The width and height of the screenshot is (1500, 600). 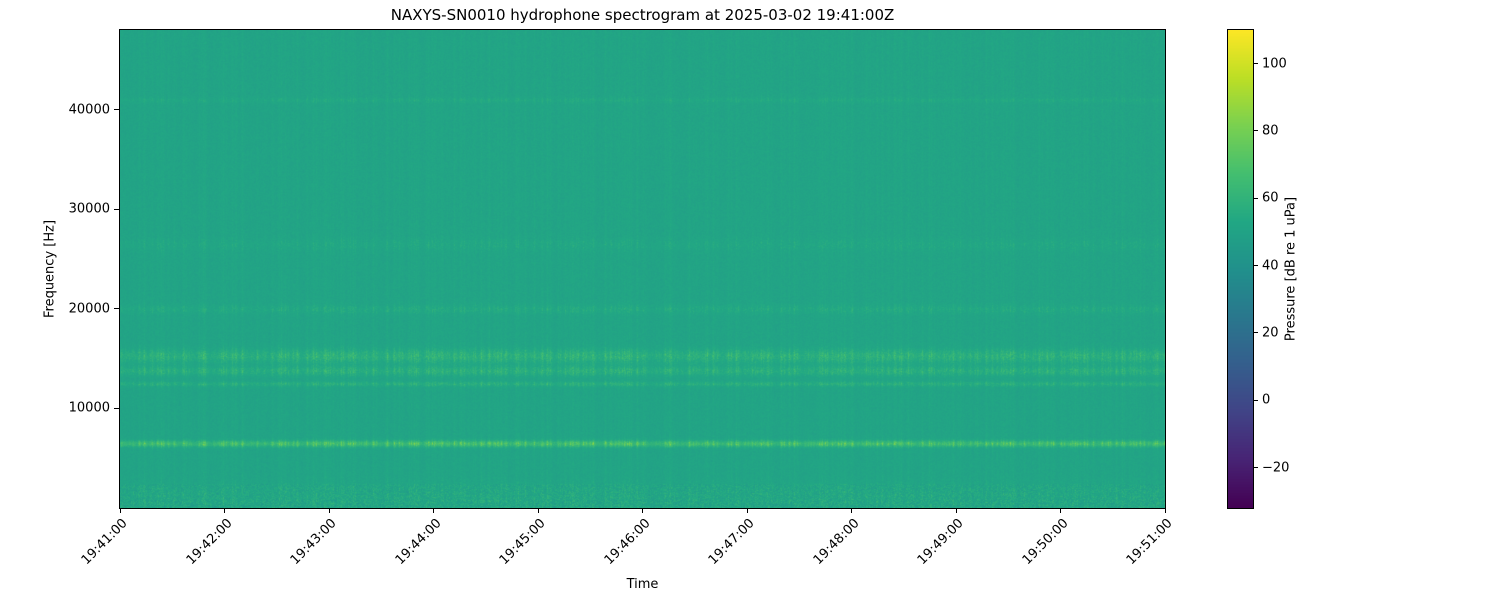 I want to click on colorbar-tick-label: 80, so click(x=1270, y=131).